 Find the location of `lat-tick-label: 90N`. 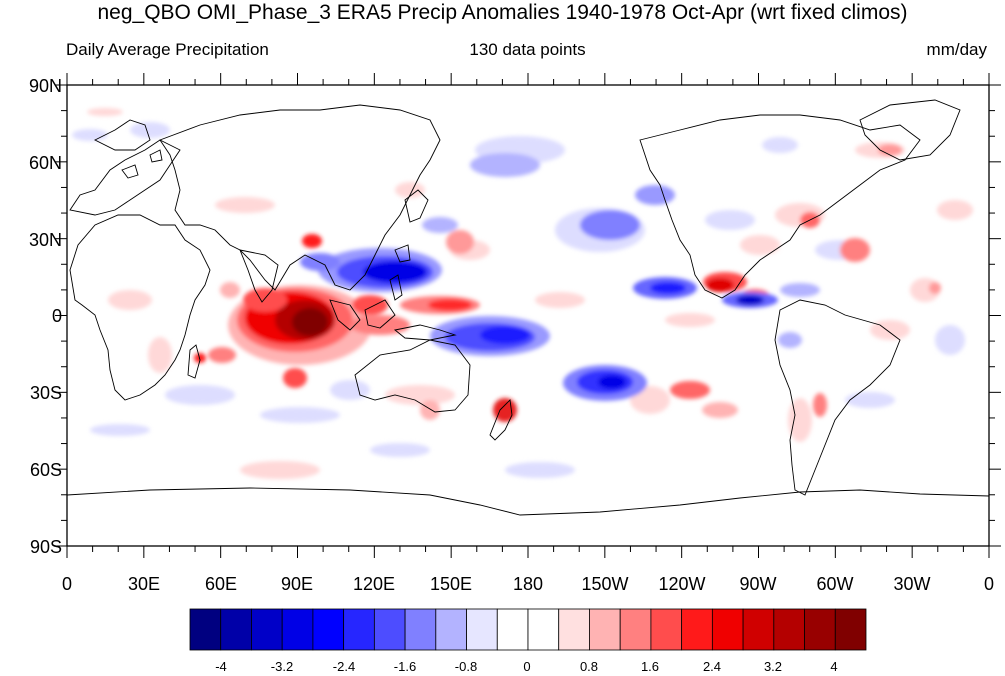

lat-tick-label: 90N is located at coordinates (45, 86).